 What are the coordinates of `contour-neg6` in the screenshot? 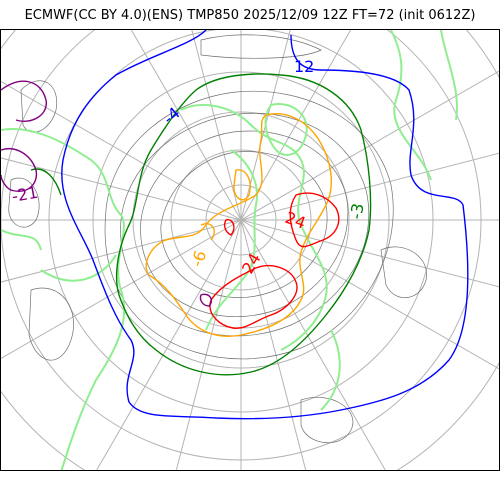 It's located at (46, 182).